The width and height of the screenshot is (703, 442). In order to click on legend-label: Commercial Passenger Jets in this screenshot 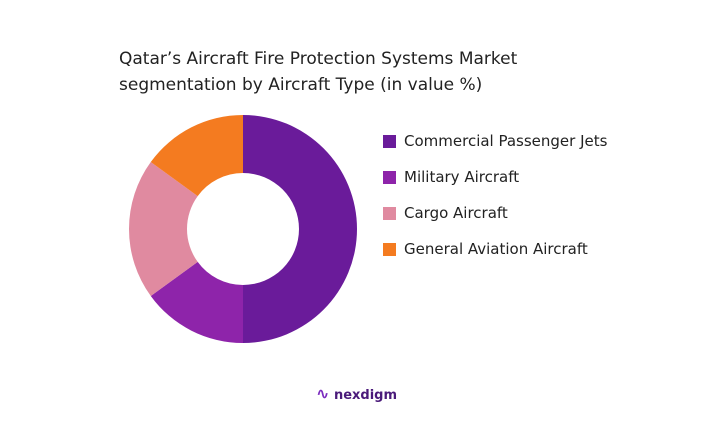, I will do `click(506, 141)`.